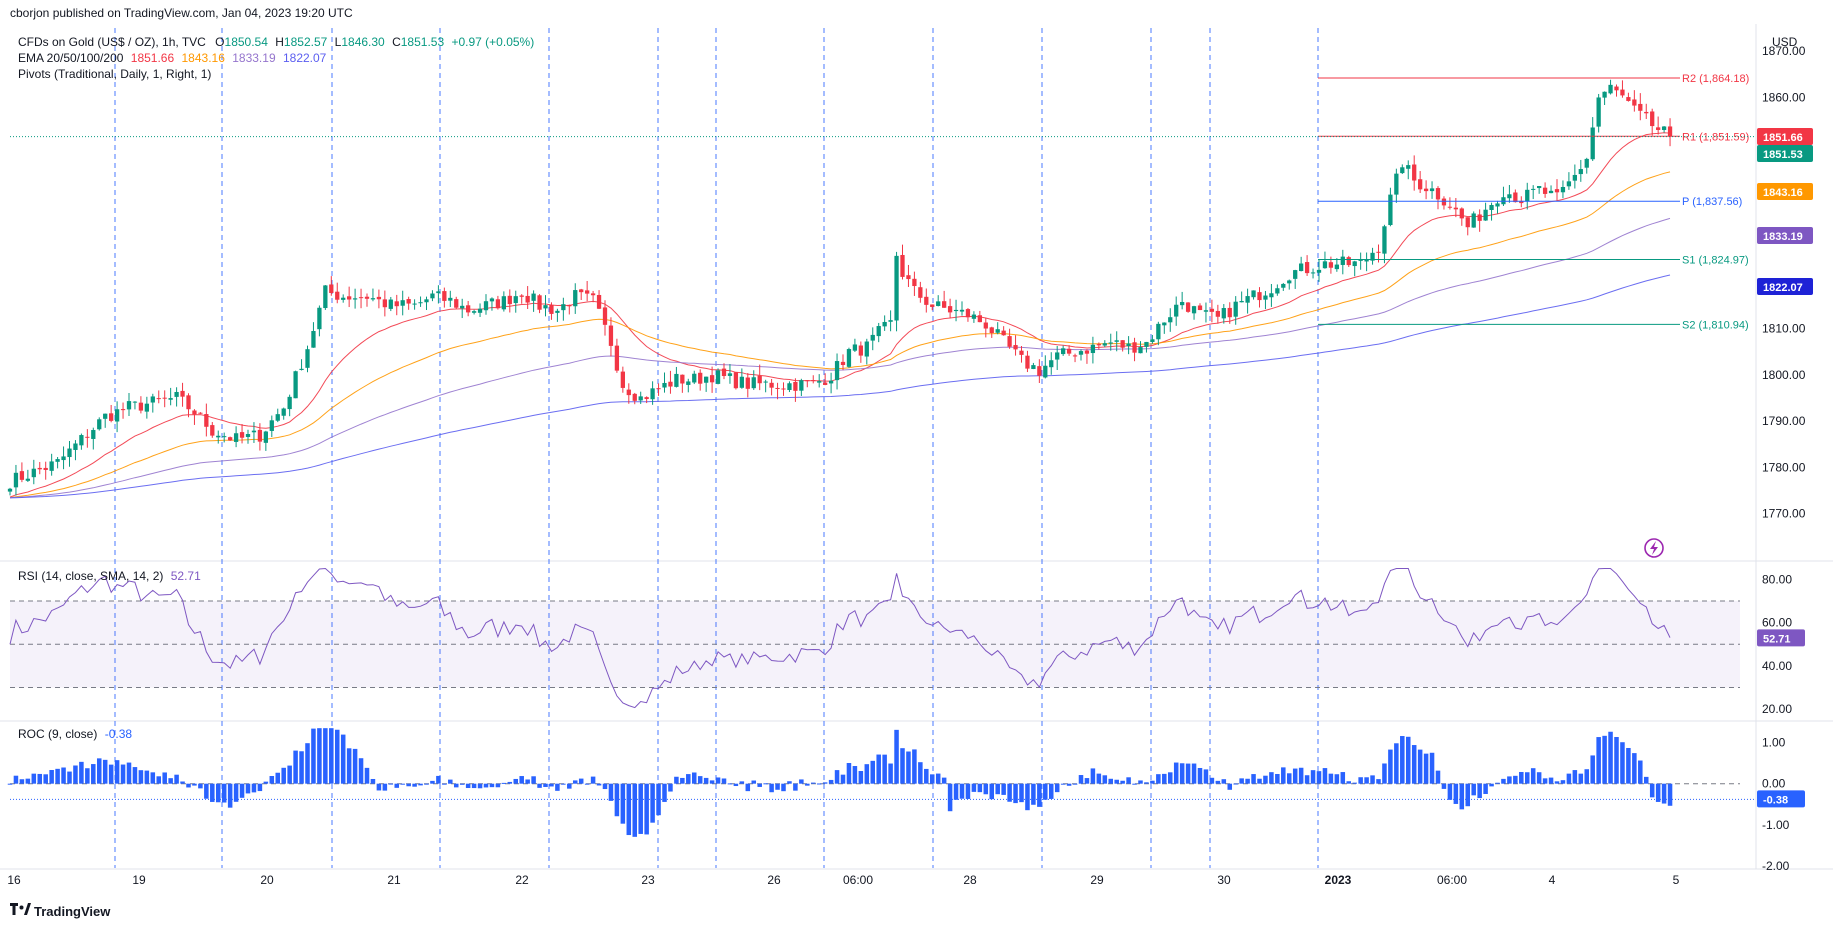  I want to click on rsi-line, so click(840, 638).